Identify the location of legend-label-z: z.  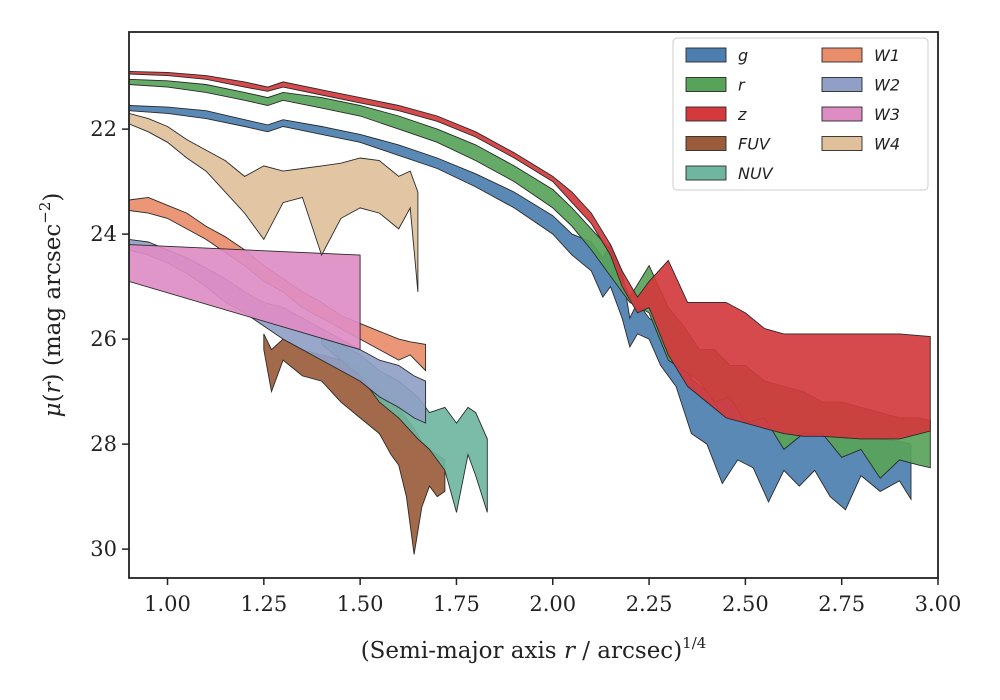
(742, 114).